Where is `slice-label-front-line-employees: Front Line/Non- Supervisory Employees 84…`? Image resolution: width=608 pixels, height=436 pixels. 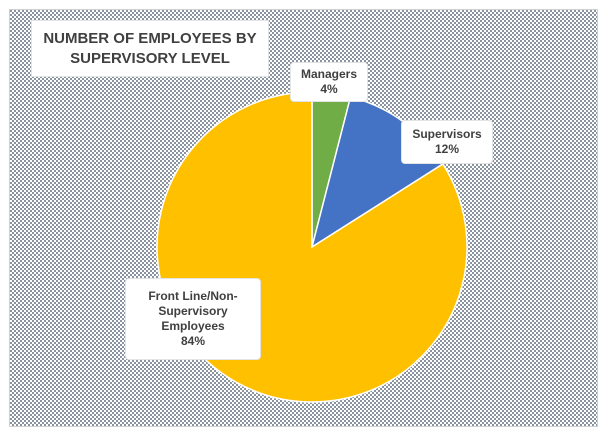 slice-label-front-line-employees: Front Line/Non- Supervisory Employees 84… is located at coordinates (193, 319).